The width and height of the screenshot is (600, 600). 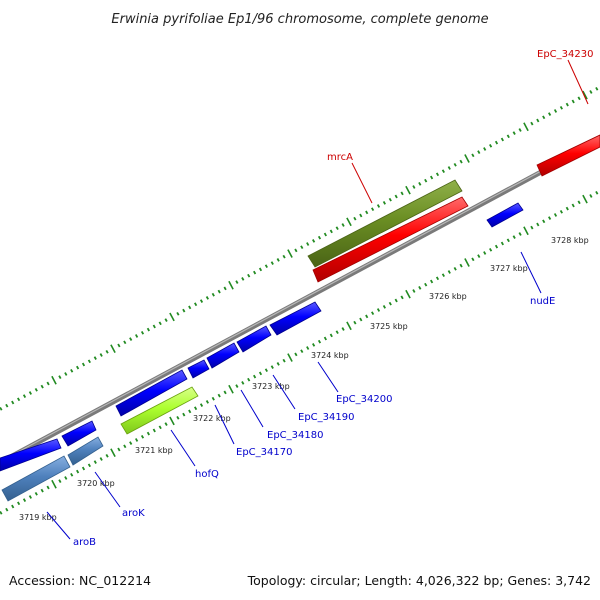 I want to click on gene-mrcA-rna, so click(x=385, y=223).